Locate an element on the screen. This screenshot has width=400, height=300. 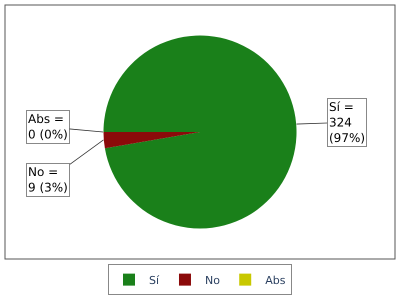
data-label: No = 9 (3%) is located at coordinates (48, 180).